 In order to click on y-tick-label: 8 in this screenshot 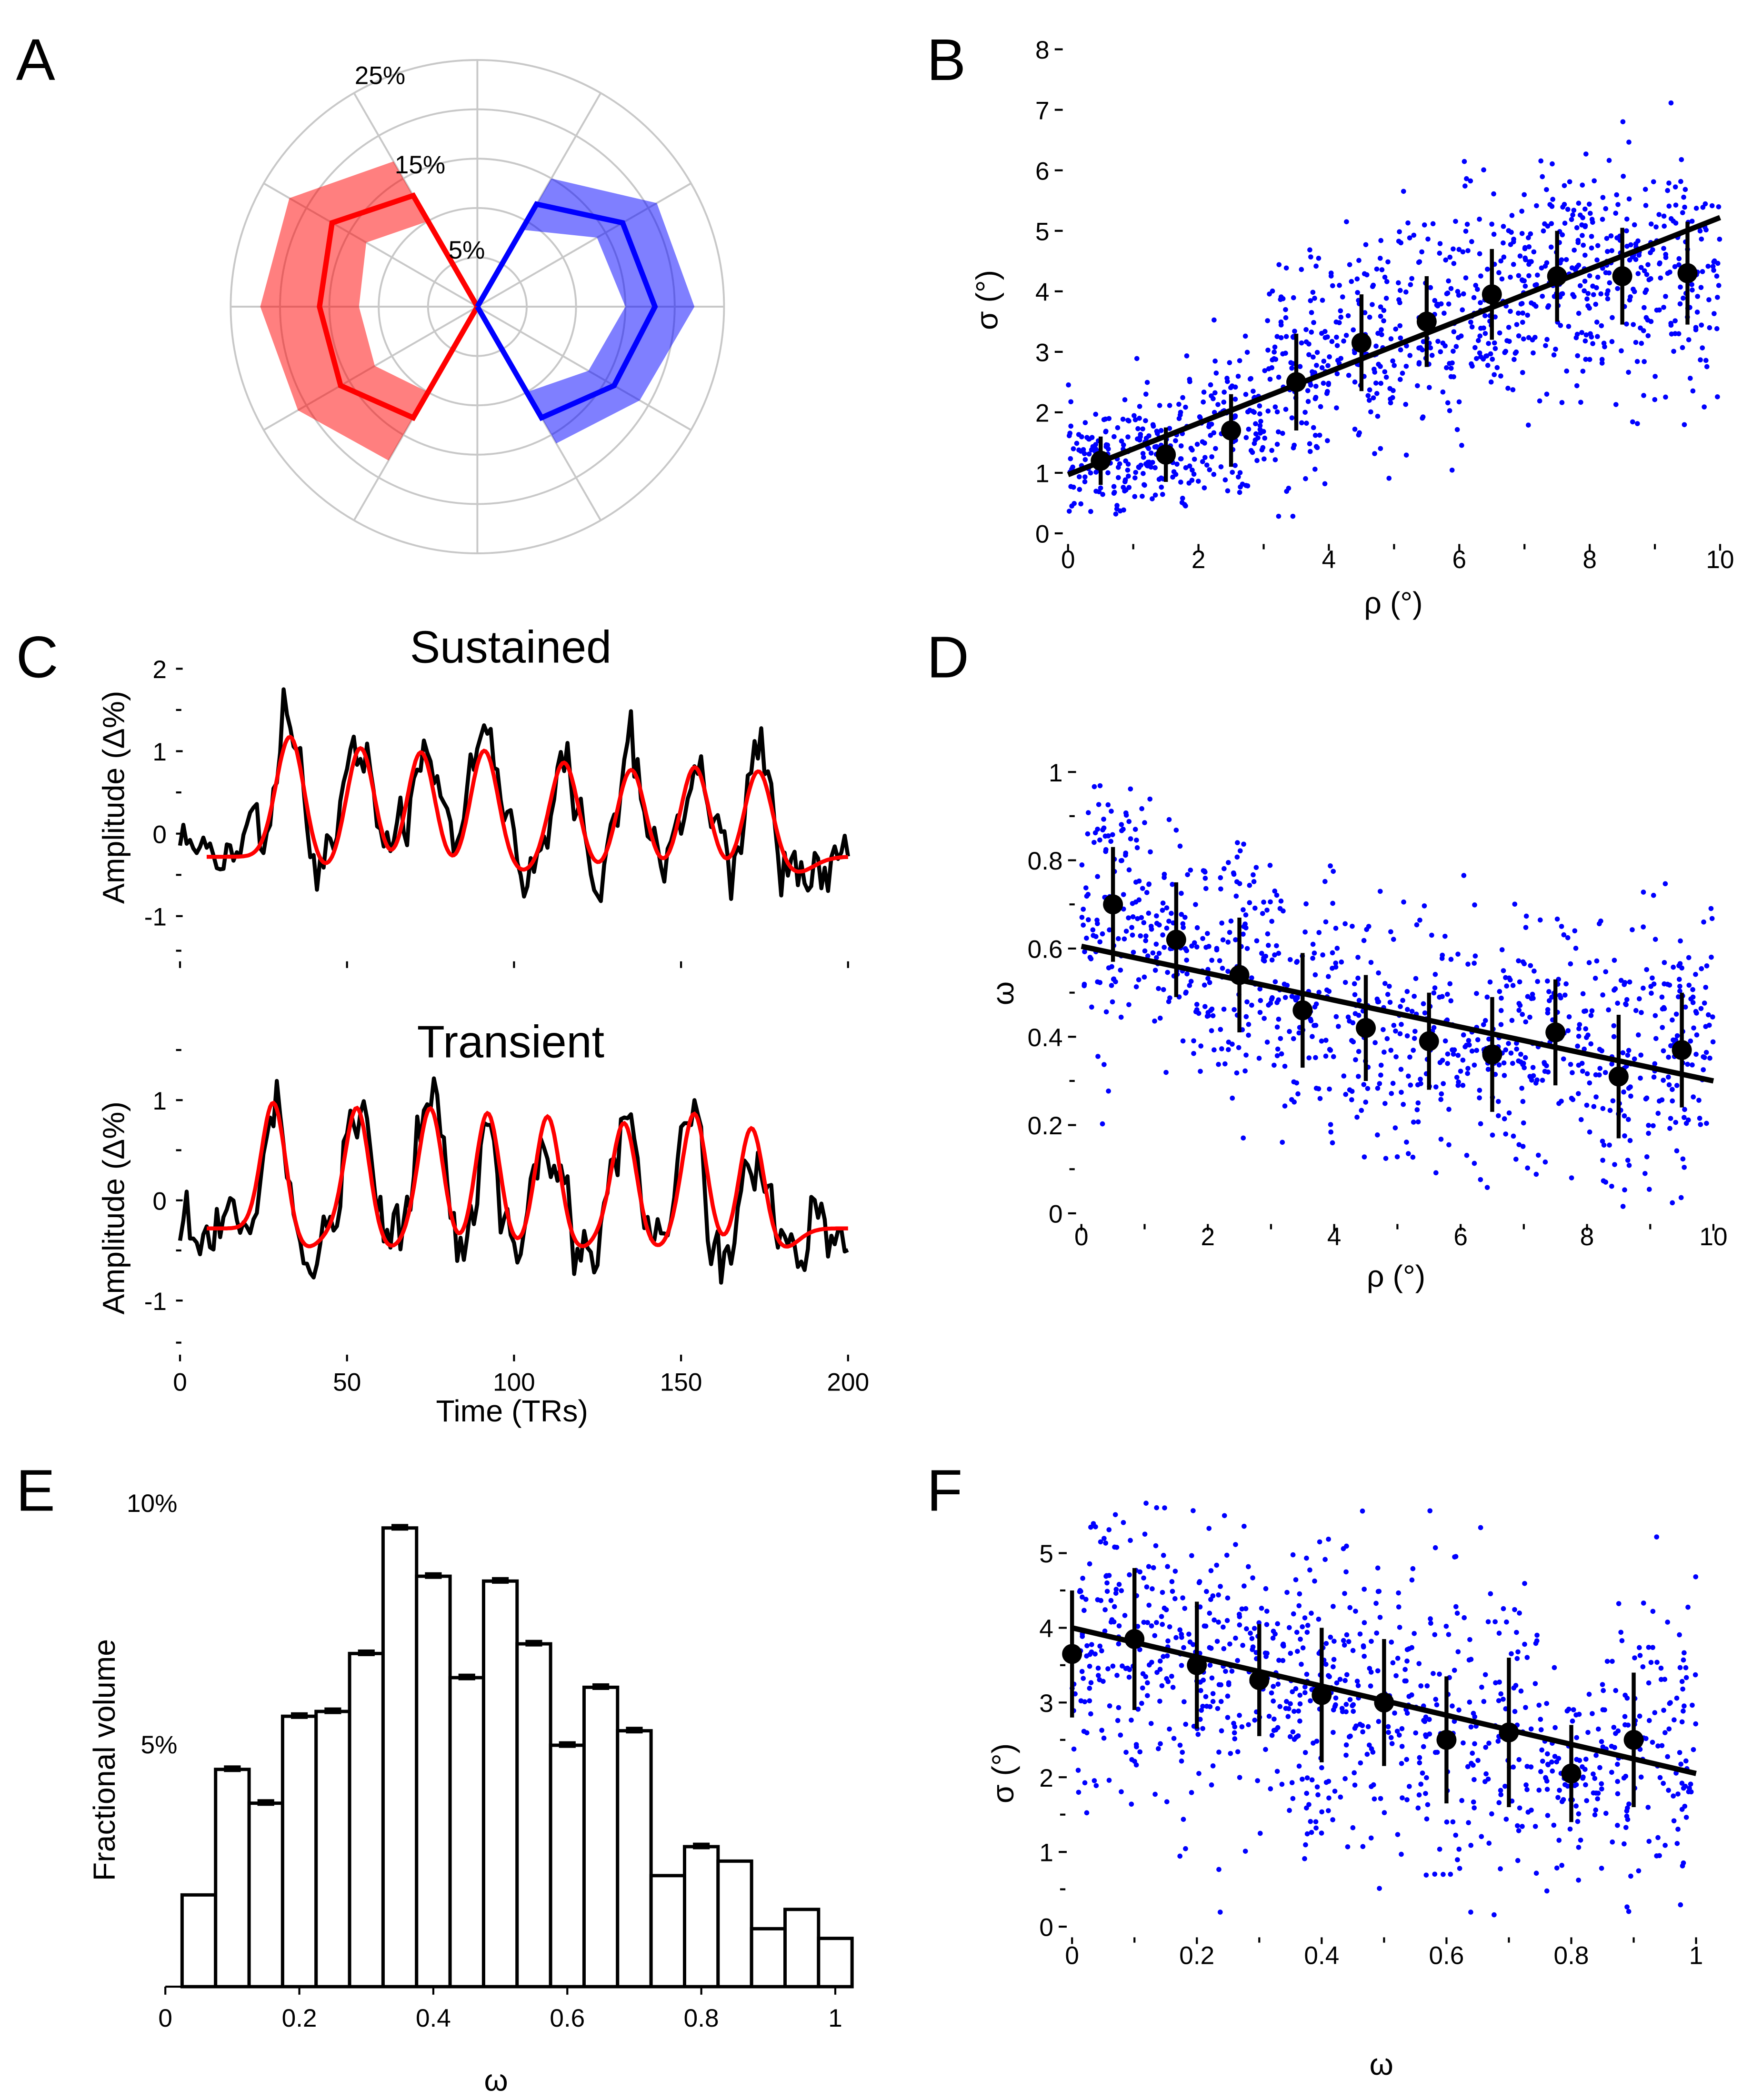, I will do `click(1042, 50)`.